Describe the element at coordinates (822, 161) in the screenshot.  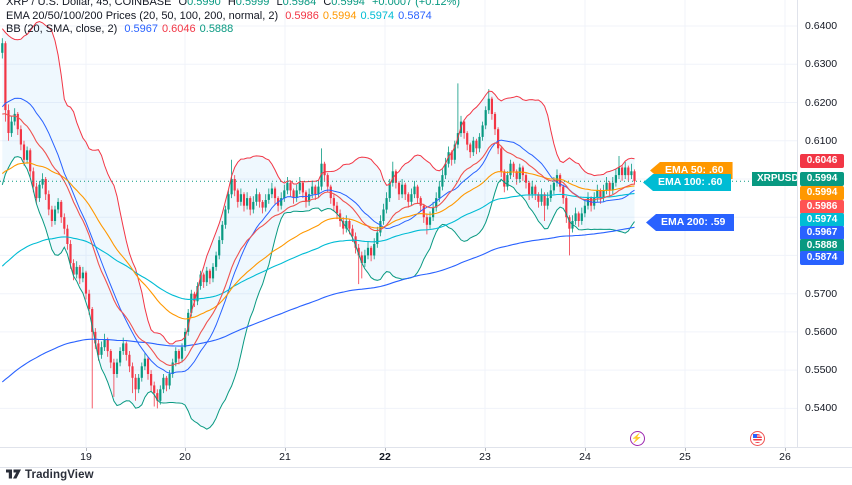
I see `price-badge: 0.6046` at that location.